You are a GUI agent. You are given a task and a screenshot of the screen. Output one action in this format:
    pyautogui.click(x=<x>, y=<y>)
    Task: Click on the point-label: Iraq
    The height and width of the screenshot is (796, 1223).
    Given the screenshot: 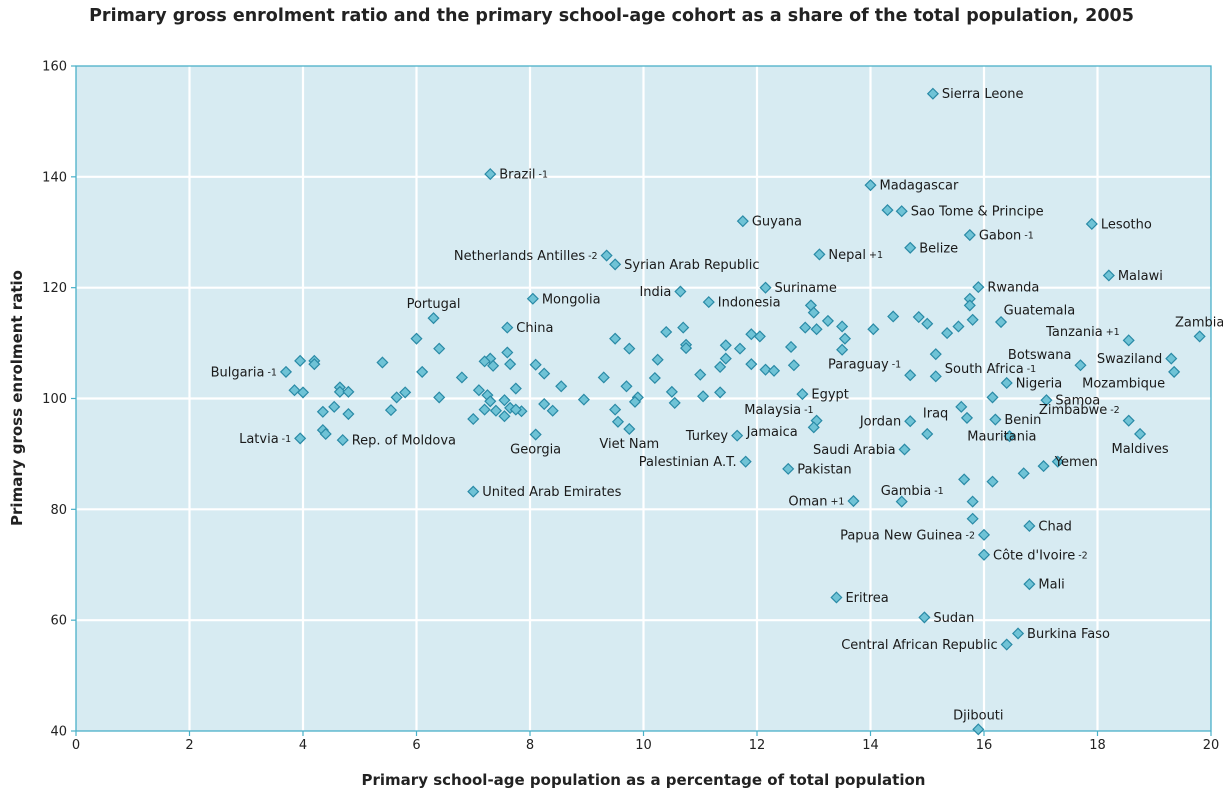 What is the action you would take?
    pyautogui.click(x=935, y=413)
    